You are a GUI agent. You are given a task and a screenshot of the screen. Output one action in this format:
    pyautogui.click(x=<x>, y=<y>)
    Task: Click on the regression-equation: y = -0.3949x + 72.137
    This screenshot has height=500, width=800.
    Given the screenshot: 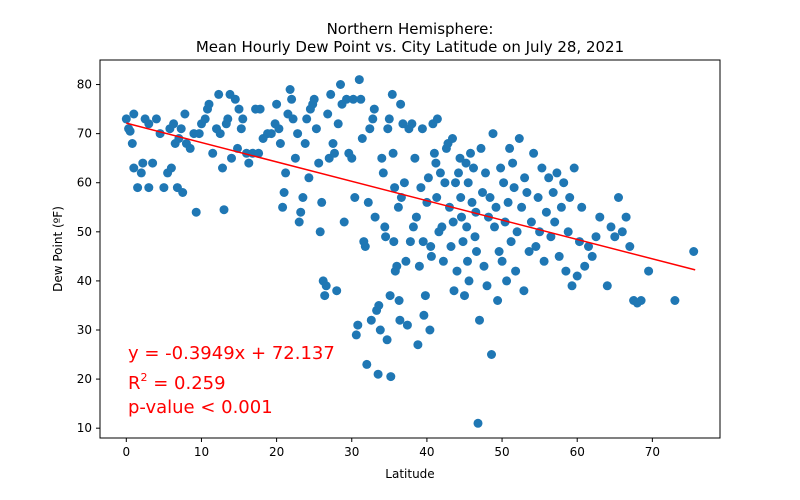 What is the action you would take?
    pyautogui.click(x=231, y=353)
    